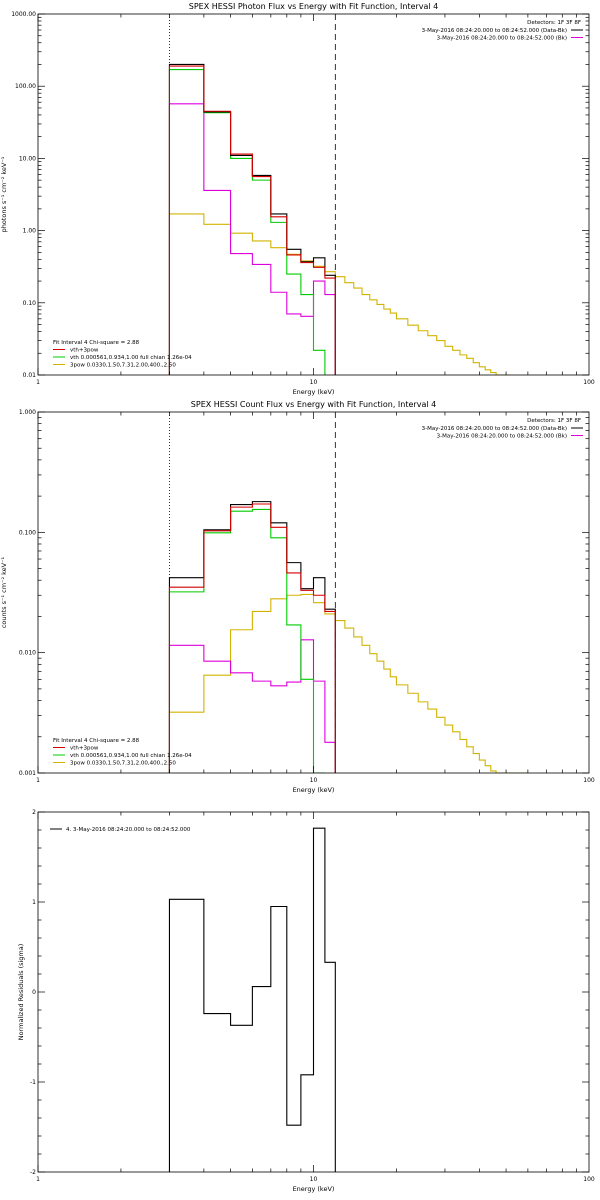 This screenshot has height=1200, width=600. I want to click on y-axis-label: Normalized Residuals (sigma), so click(21, 992).